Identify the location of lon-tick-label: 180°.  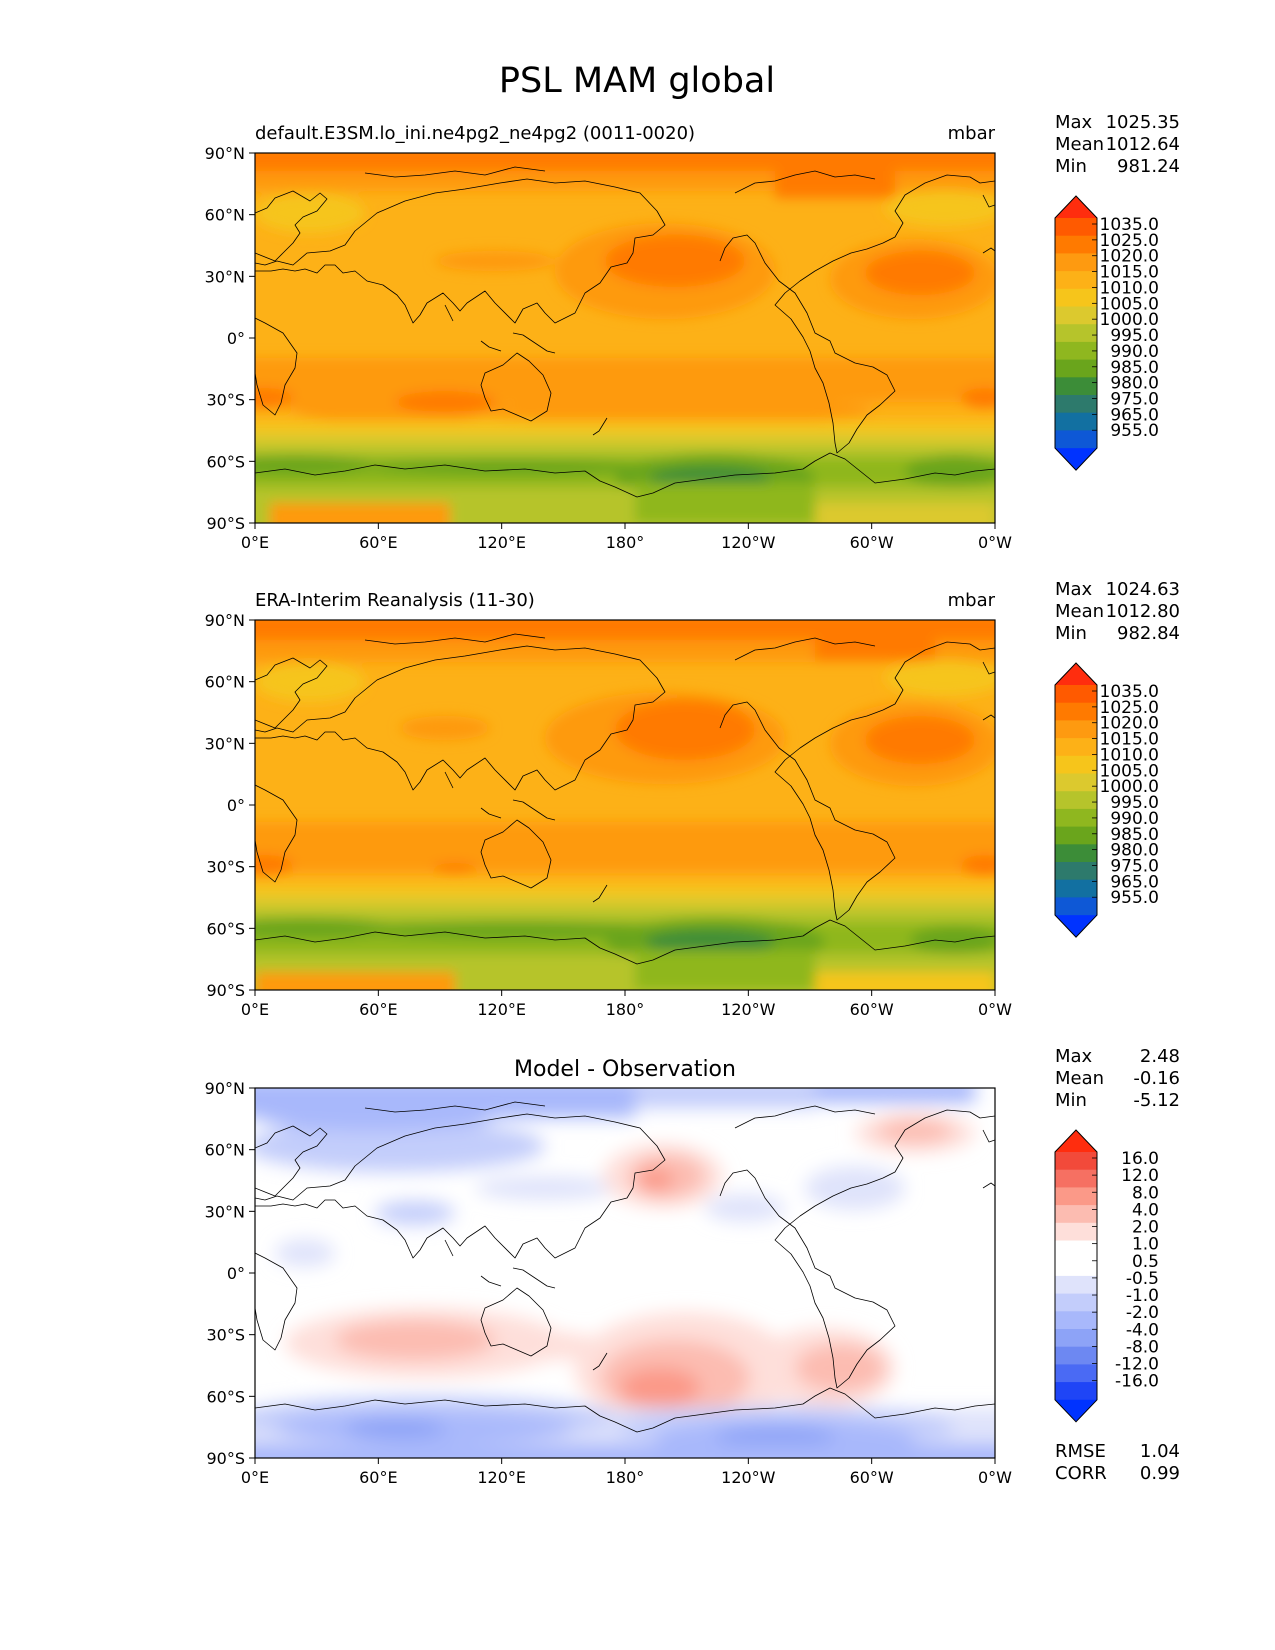
(625, 1009).